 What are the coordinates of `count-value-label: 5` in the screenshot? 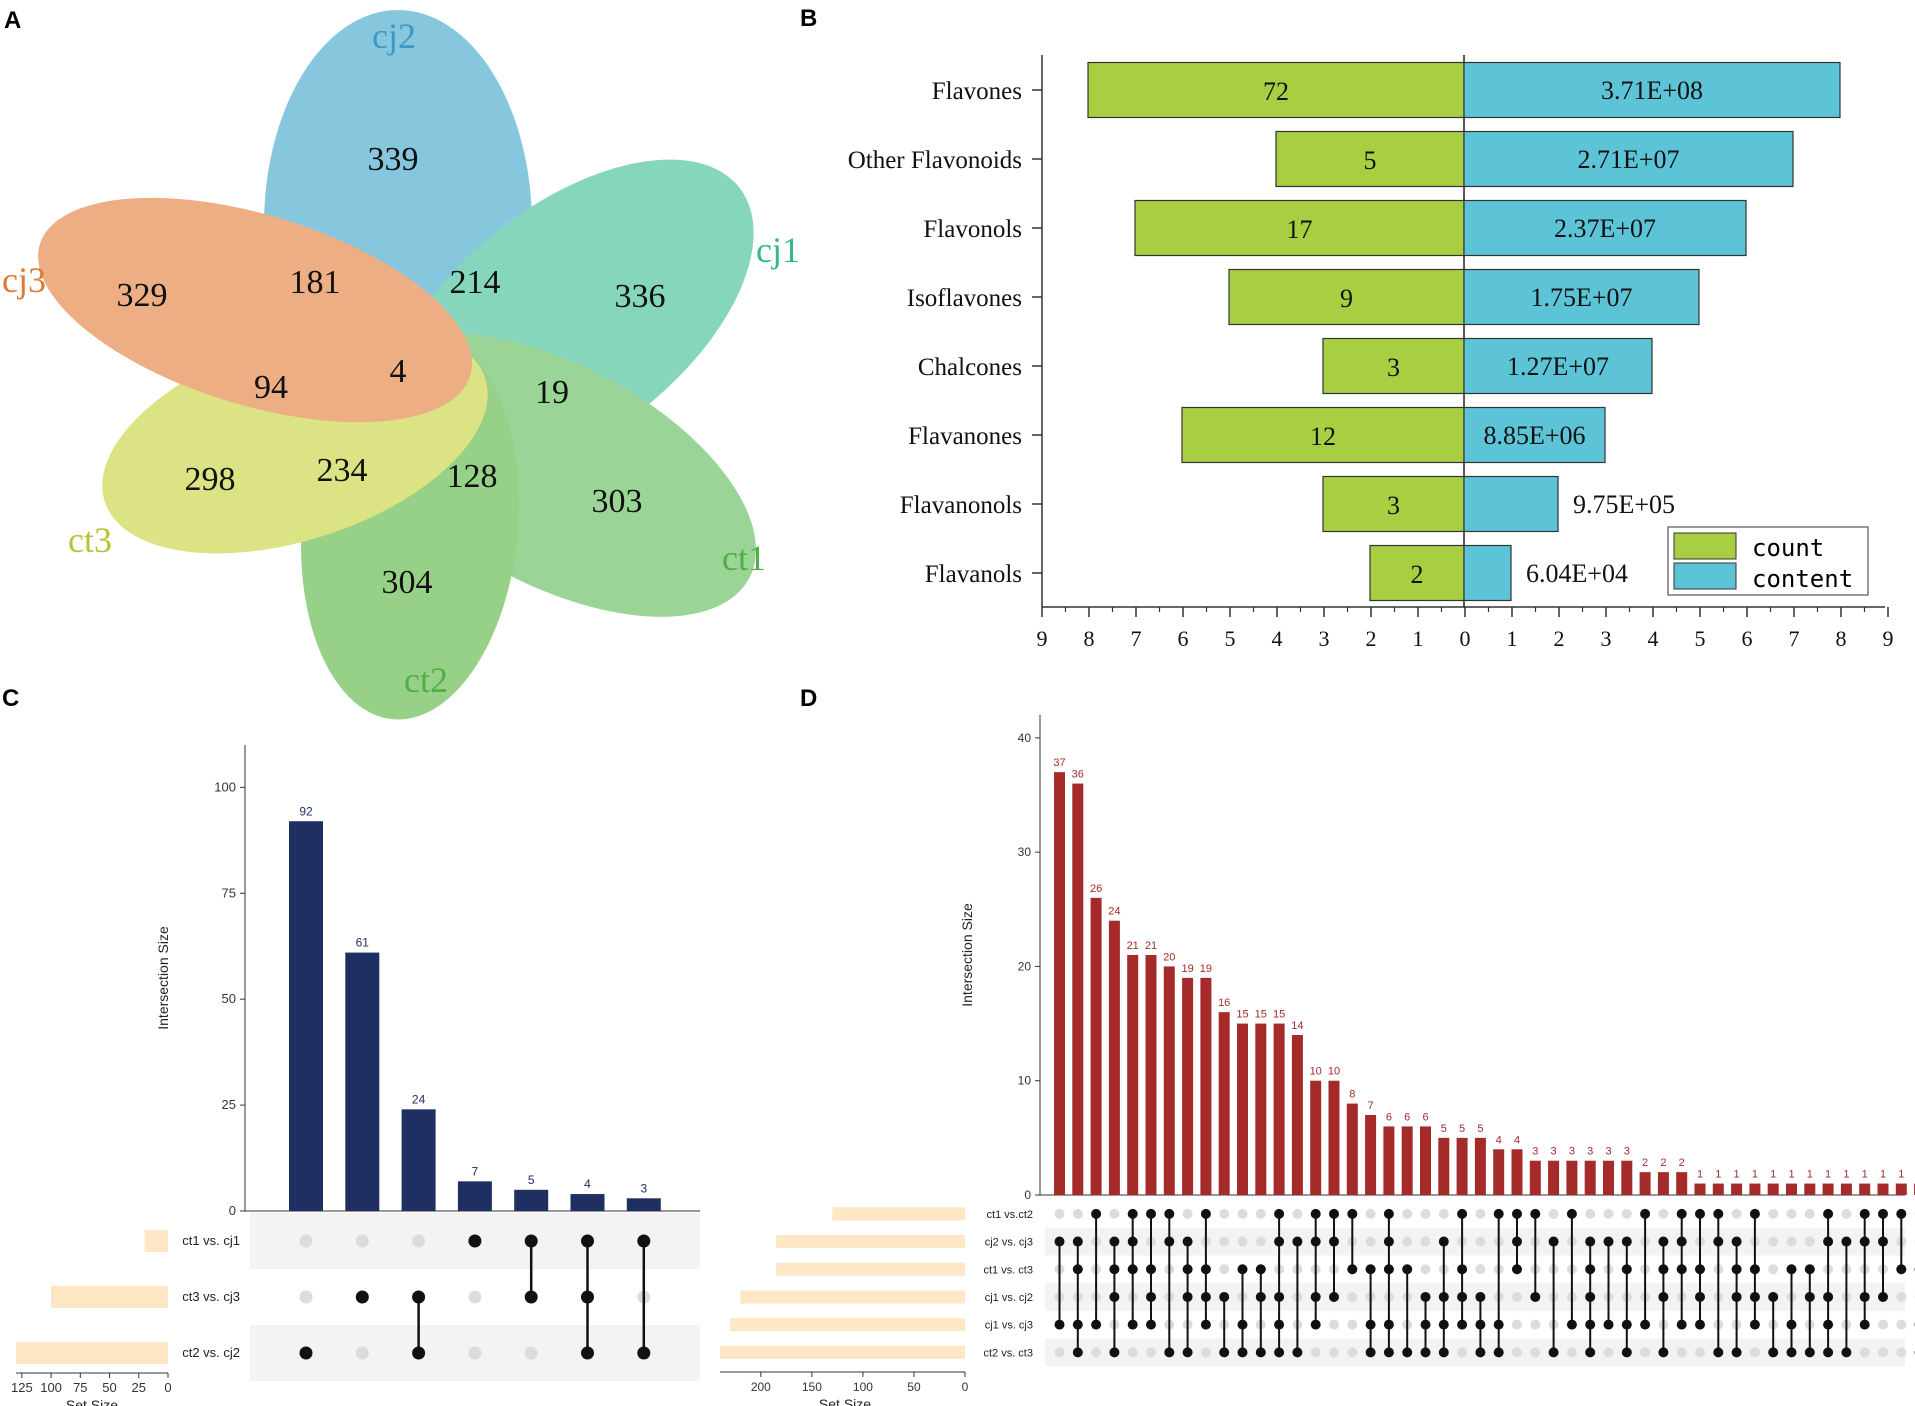 It's located at (1370, 160).